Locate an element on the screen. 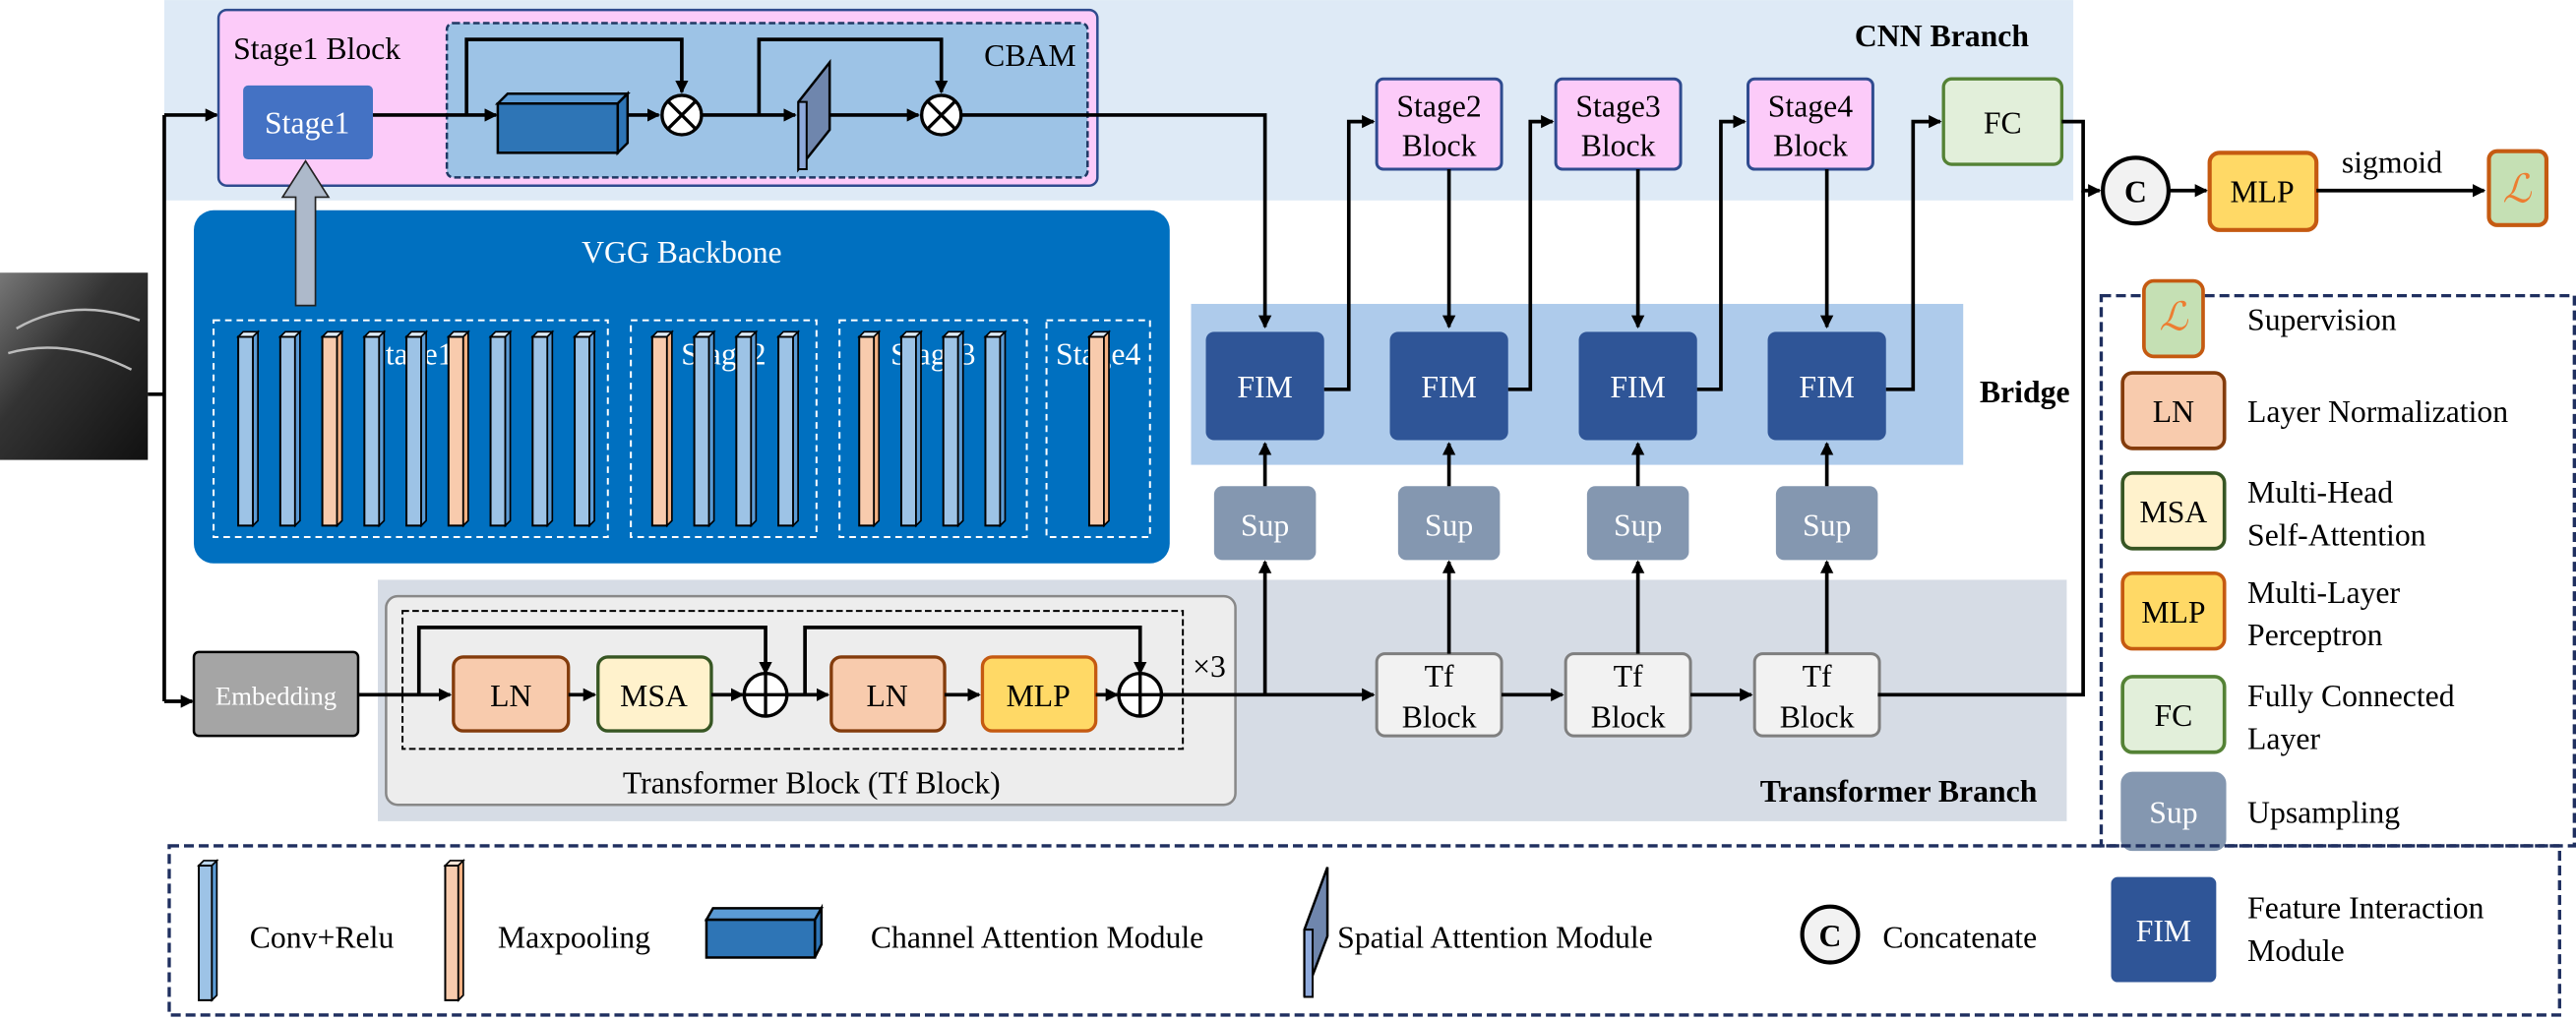  legend-concat-badge: C is located at coordinates (1830, 936).